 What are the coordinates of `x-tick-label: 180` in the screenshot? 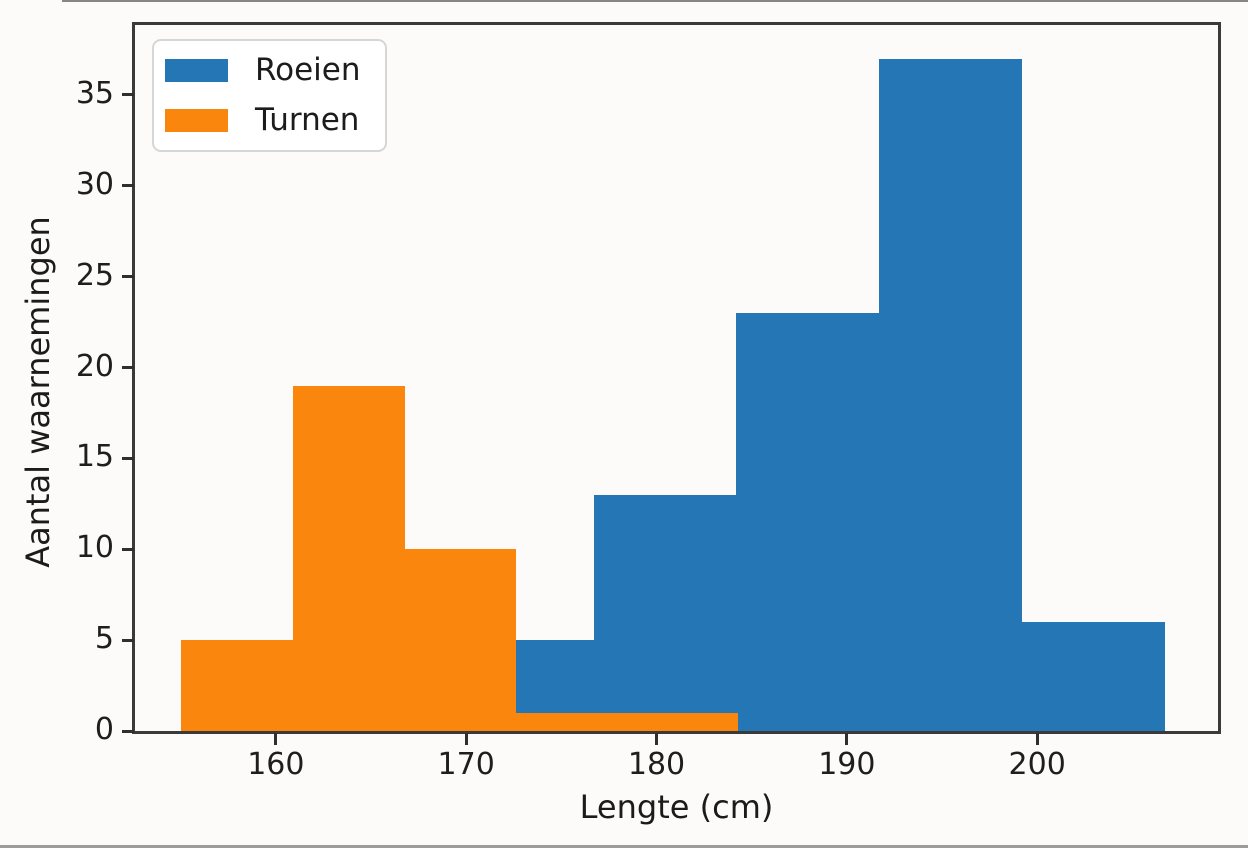 It's located at (656, 764).